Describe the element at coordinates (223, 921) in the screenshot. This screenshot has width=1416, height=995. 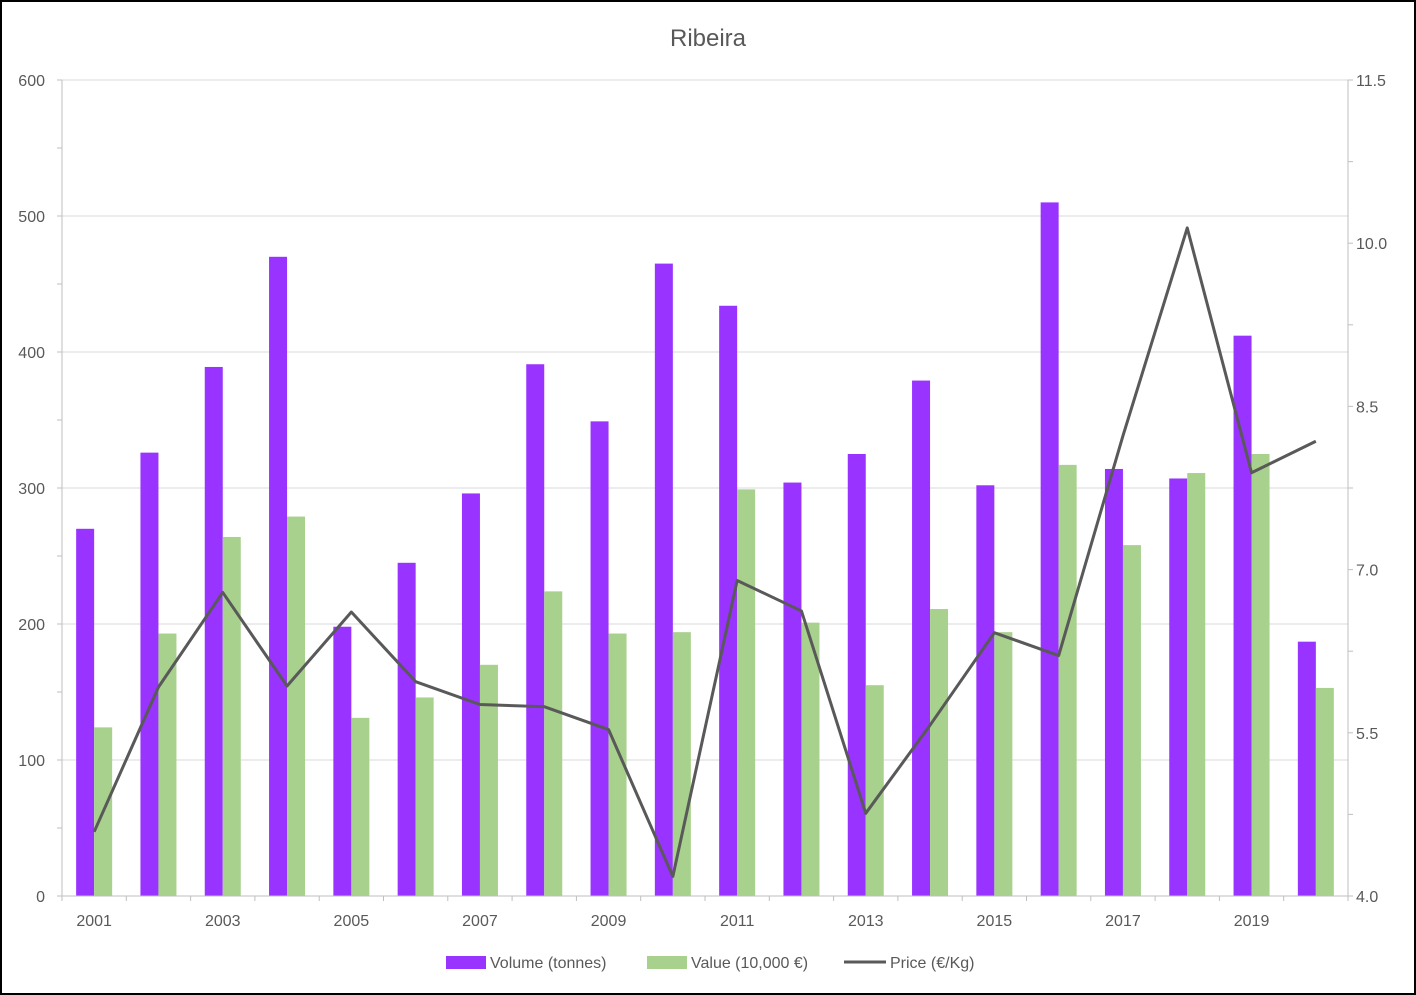
I see `x-tick-label: 2003` at that location.